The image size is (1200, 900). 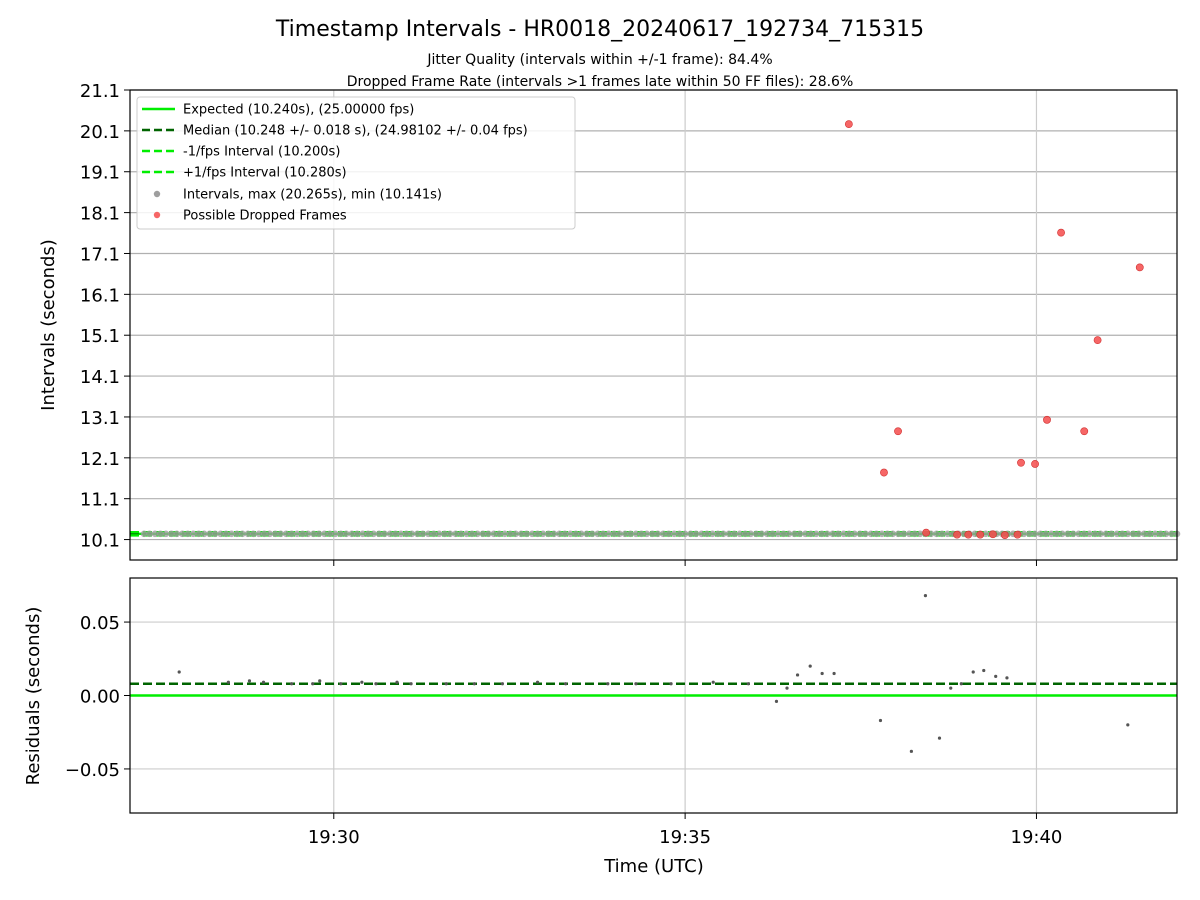 What do you see at coordinates (100, 254) in the screenshot?
I see `intervals-y-tick-label-7: 17.1` at bounding box center [100, 254].